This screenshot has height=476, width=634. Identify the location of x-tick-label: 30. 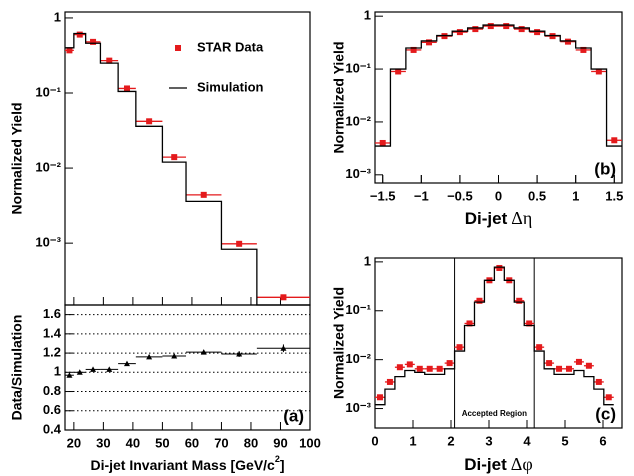
(103, 442).